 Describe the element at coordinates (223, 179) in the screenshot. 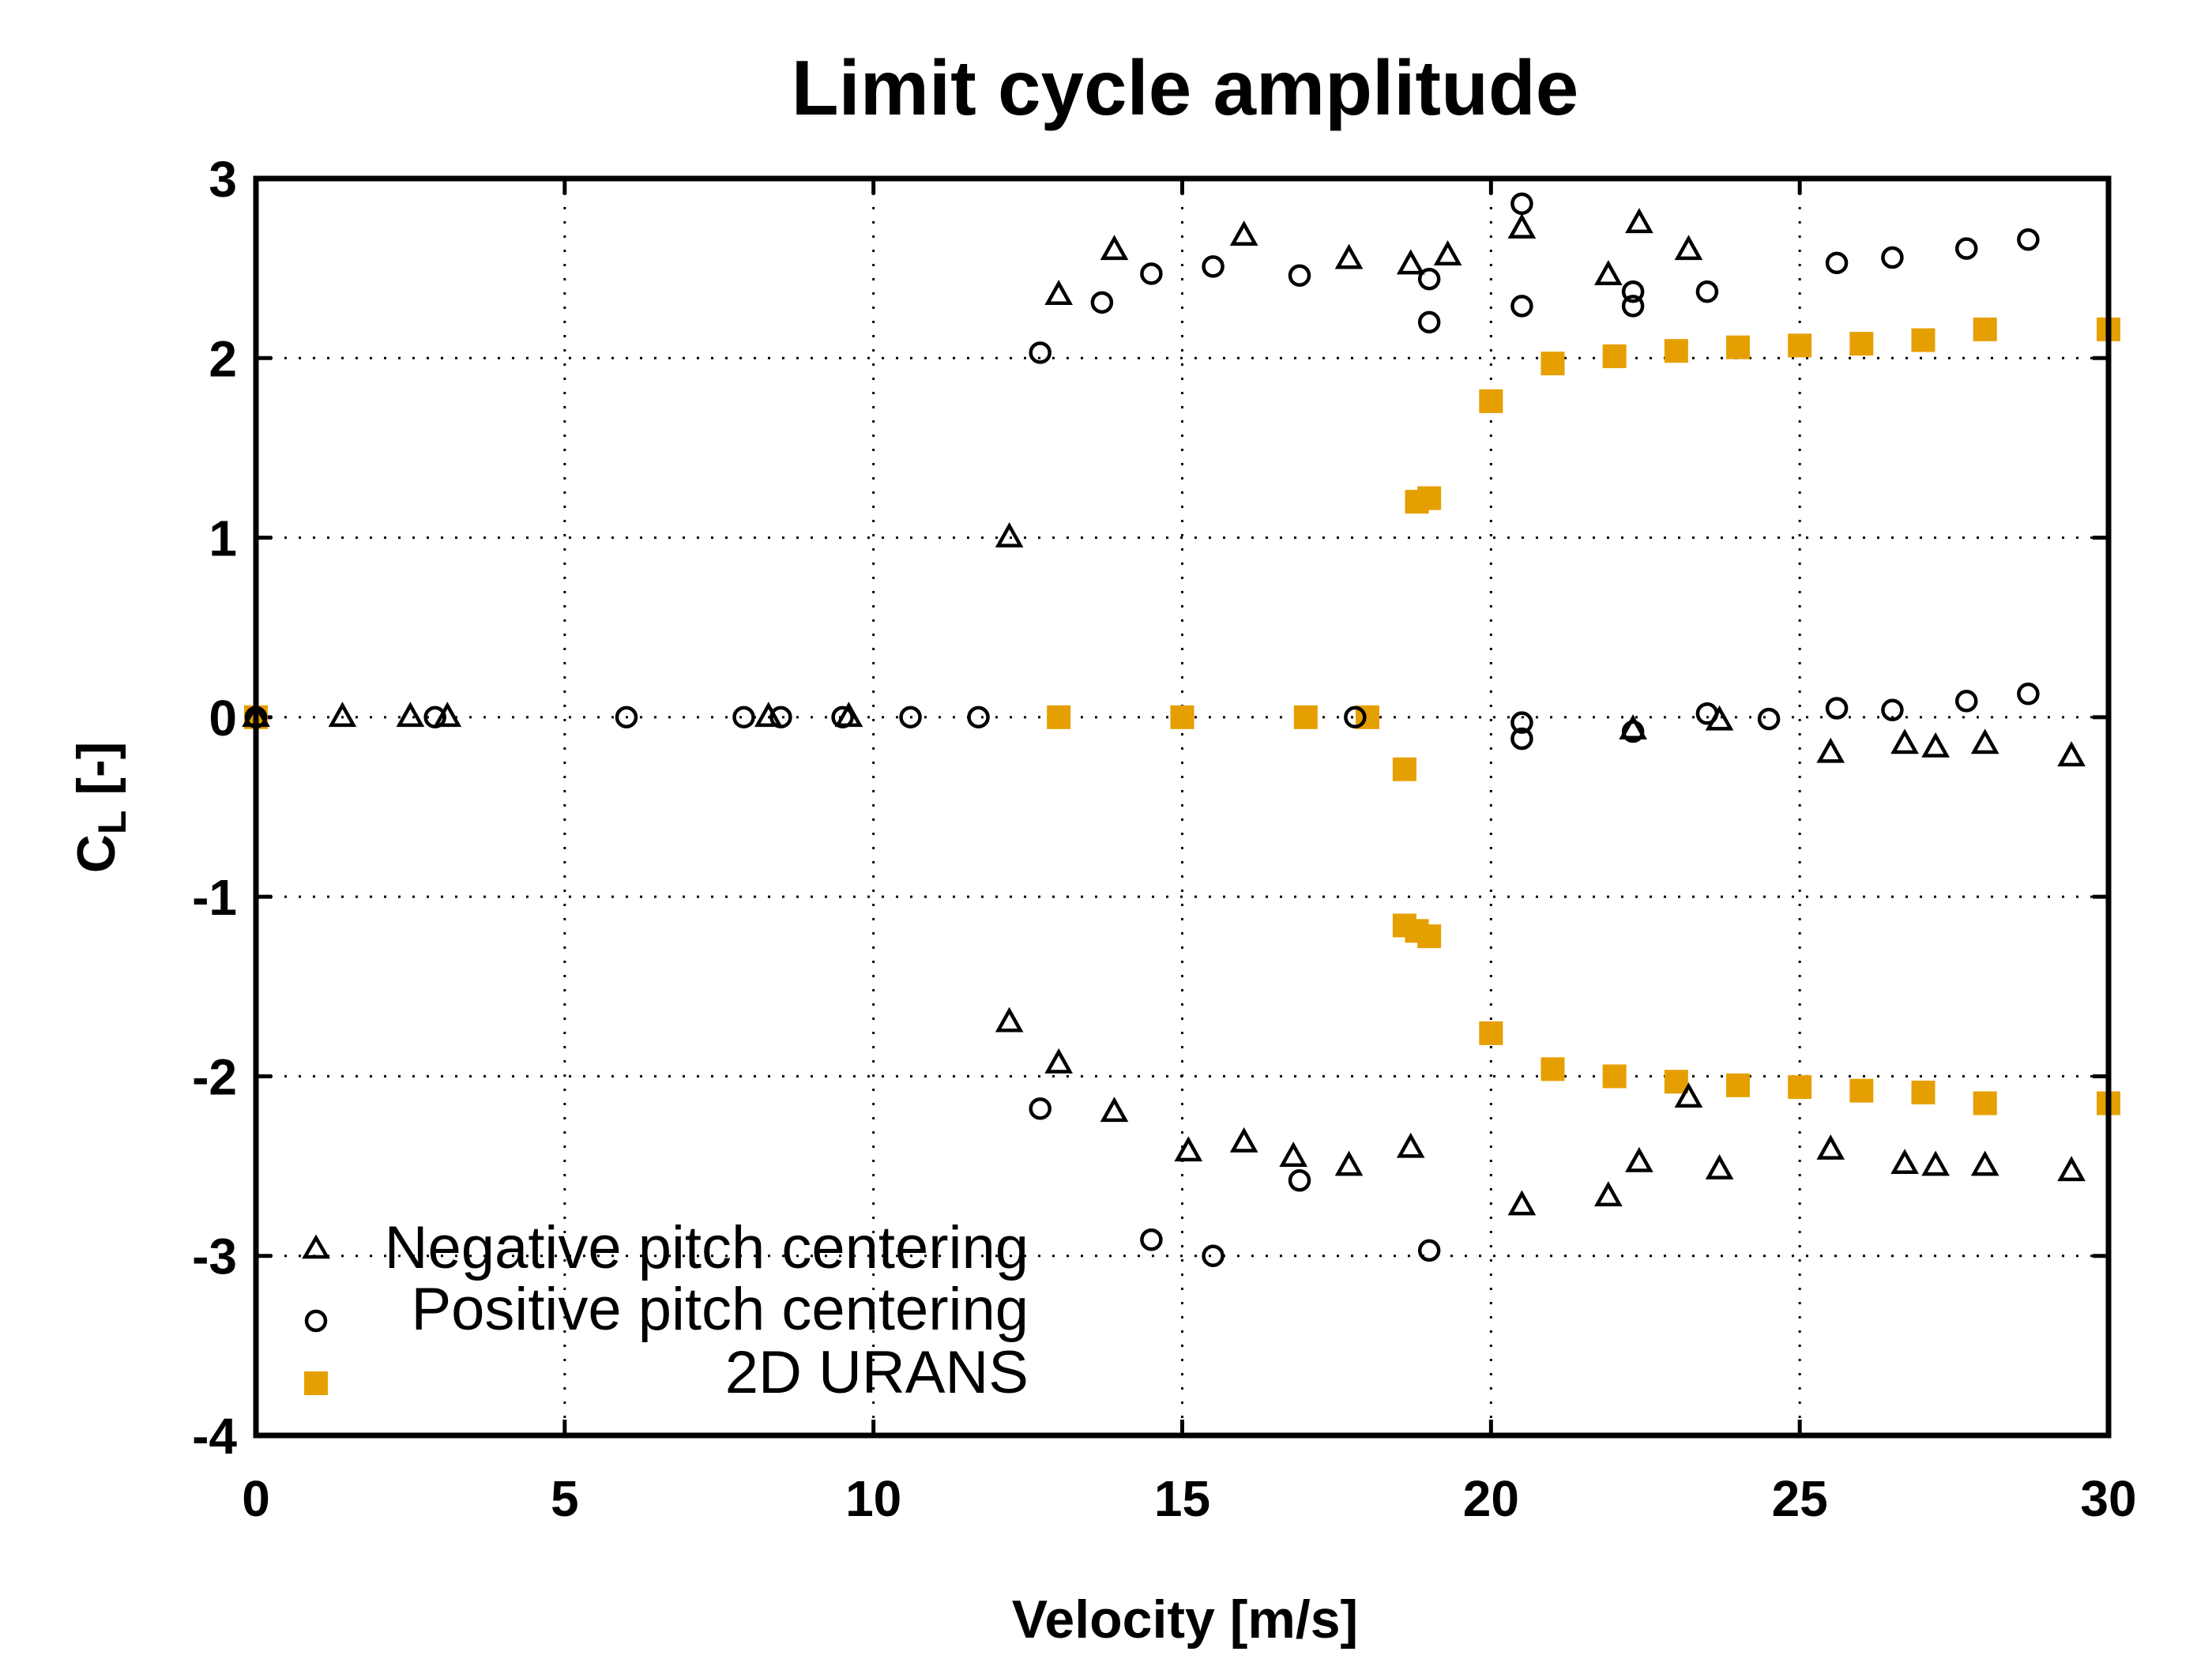

I see `y-tick-label: 3` at that location.